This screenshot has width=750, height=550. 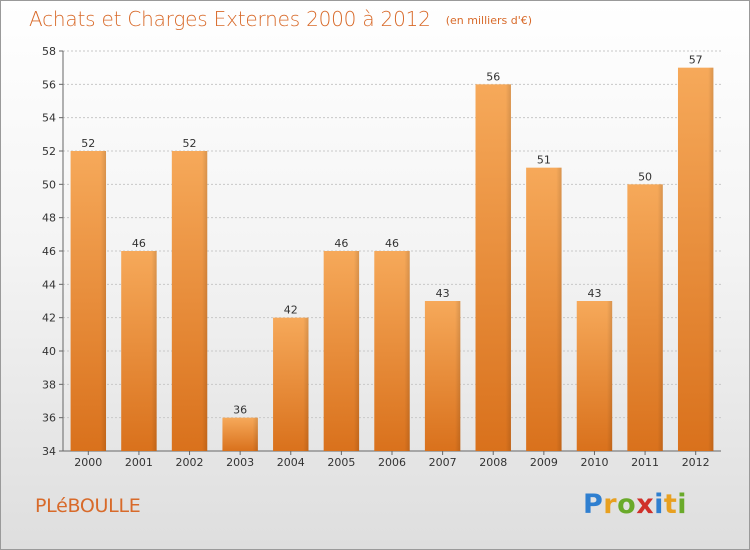 What do you see at coordinates (645, 504) in the screenshot?
I see `logo-letter: x` at bounding box center [645, 504].